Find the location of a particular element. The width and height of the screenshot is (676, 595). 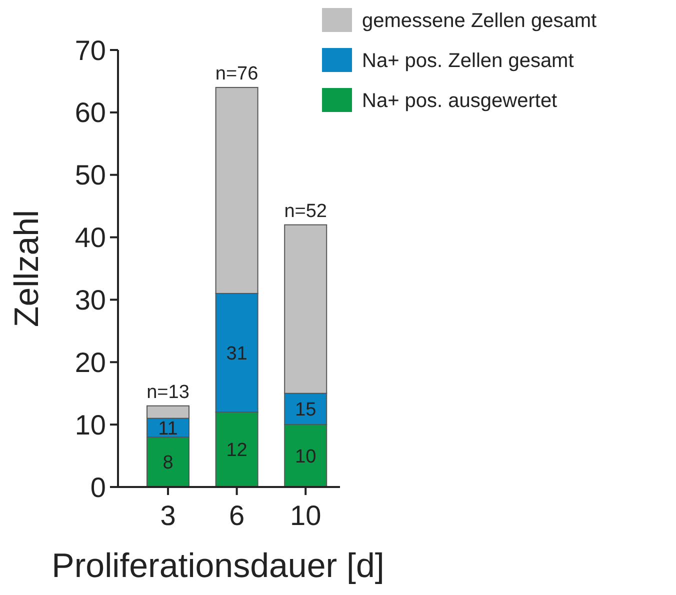

annotation: 15 is located at coordinates (305, 410).